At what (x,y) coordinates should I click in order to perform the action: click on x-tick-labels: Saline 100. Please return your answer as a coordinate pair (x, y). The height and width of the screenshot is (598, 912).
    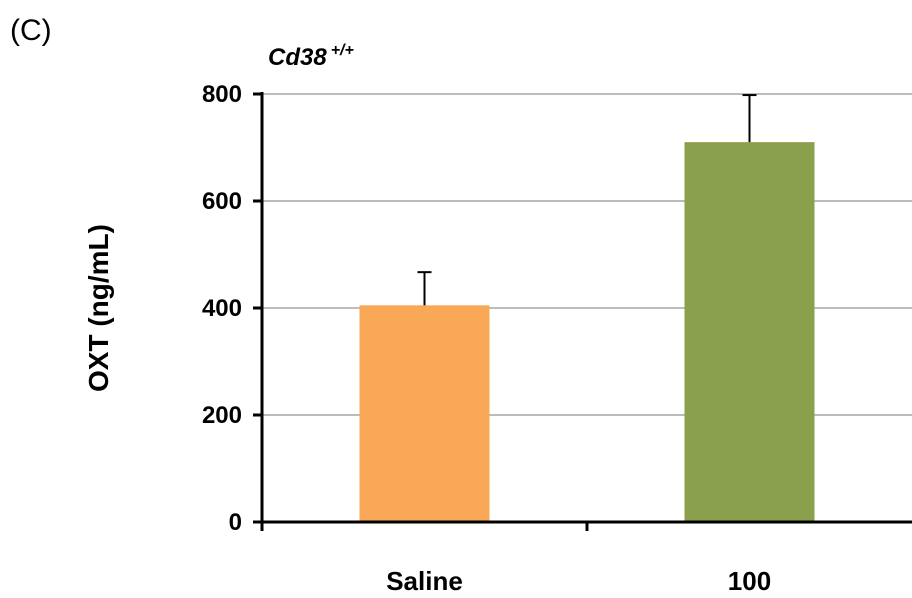
    Looking at the image, I should click on (578, 581).